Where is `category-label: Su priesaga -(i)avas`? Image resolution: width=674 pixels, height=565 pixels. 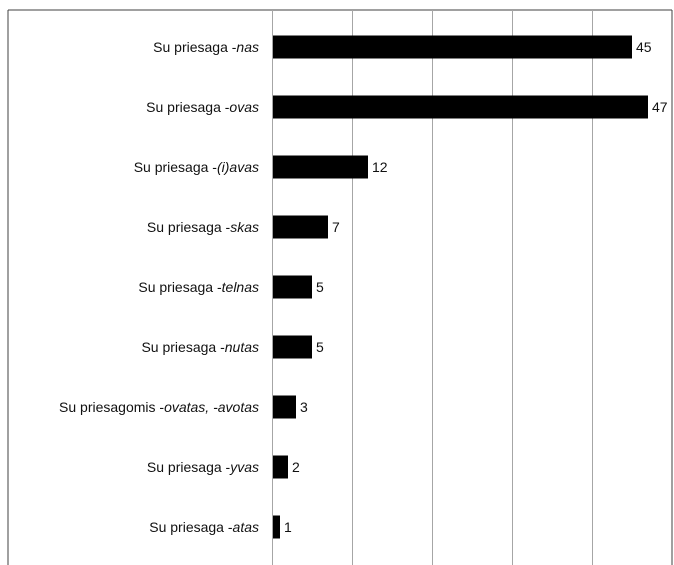
category-label: Su priesaga -(i)avas is located at coordinates (196, 167).